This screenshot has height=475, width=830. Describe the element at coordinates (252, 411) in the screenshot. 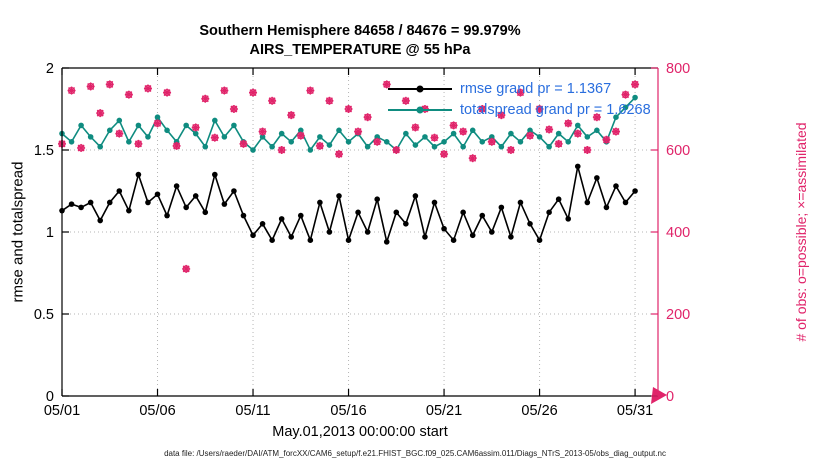

I see `svg-text: 05/11` at that location.